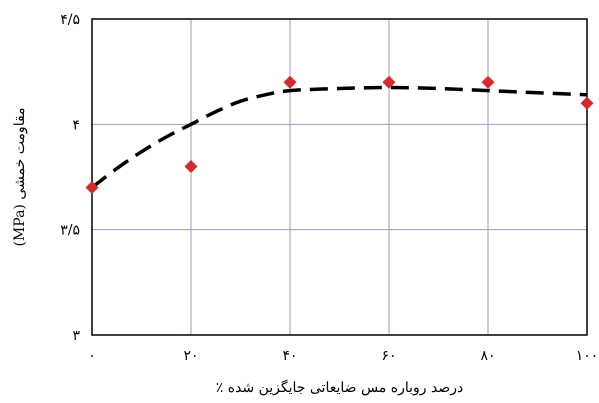 The height and width of the screenshot is (403, 599). What do you see at coordinates (587, 356) in the screenshot?
I see `x-tick-label: ۱۰۰` at bounding box center [587, 356].